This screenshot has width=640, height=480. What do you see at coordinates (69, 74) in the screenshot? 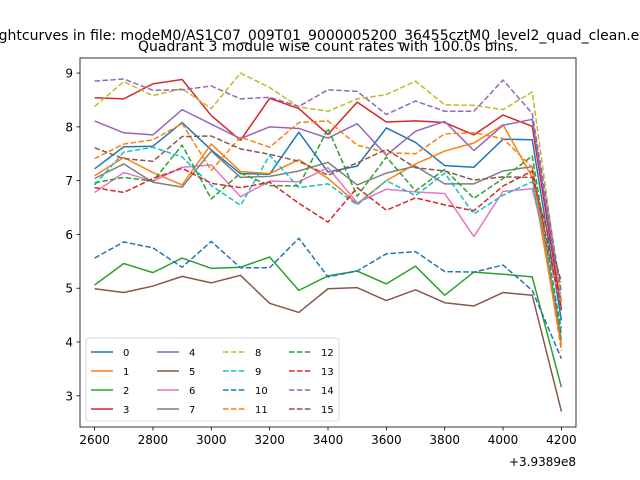
I see `y-tick-label: 9` at bounding box center [69, 74].